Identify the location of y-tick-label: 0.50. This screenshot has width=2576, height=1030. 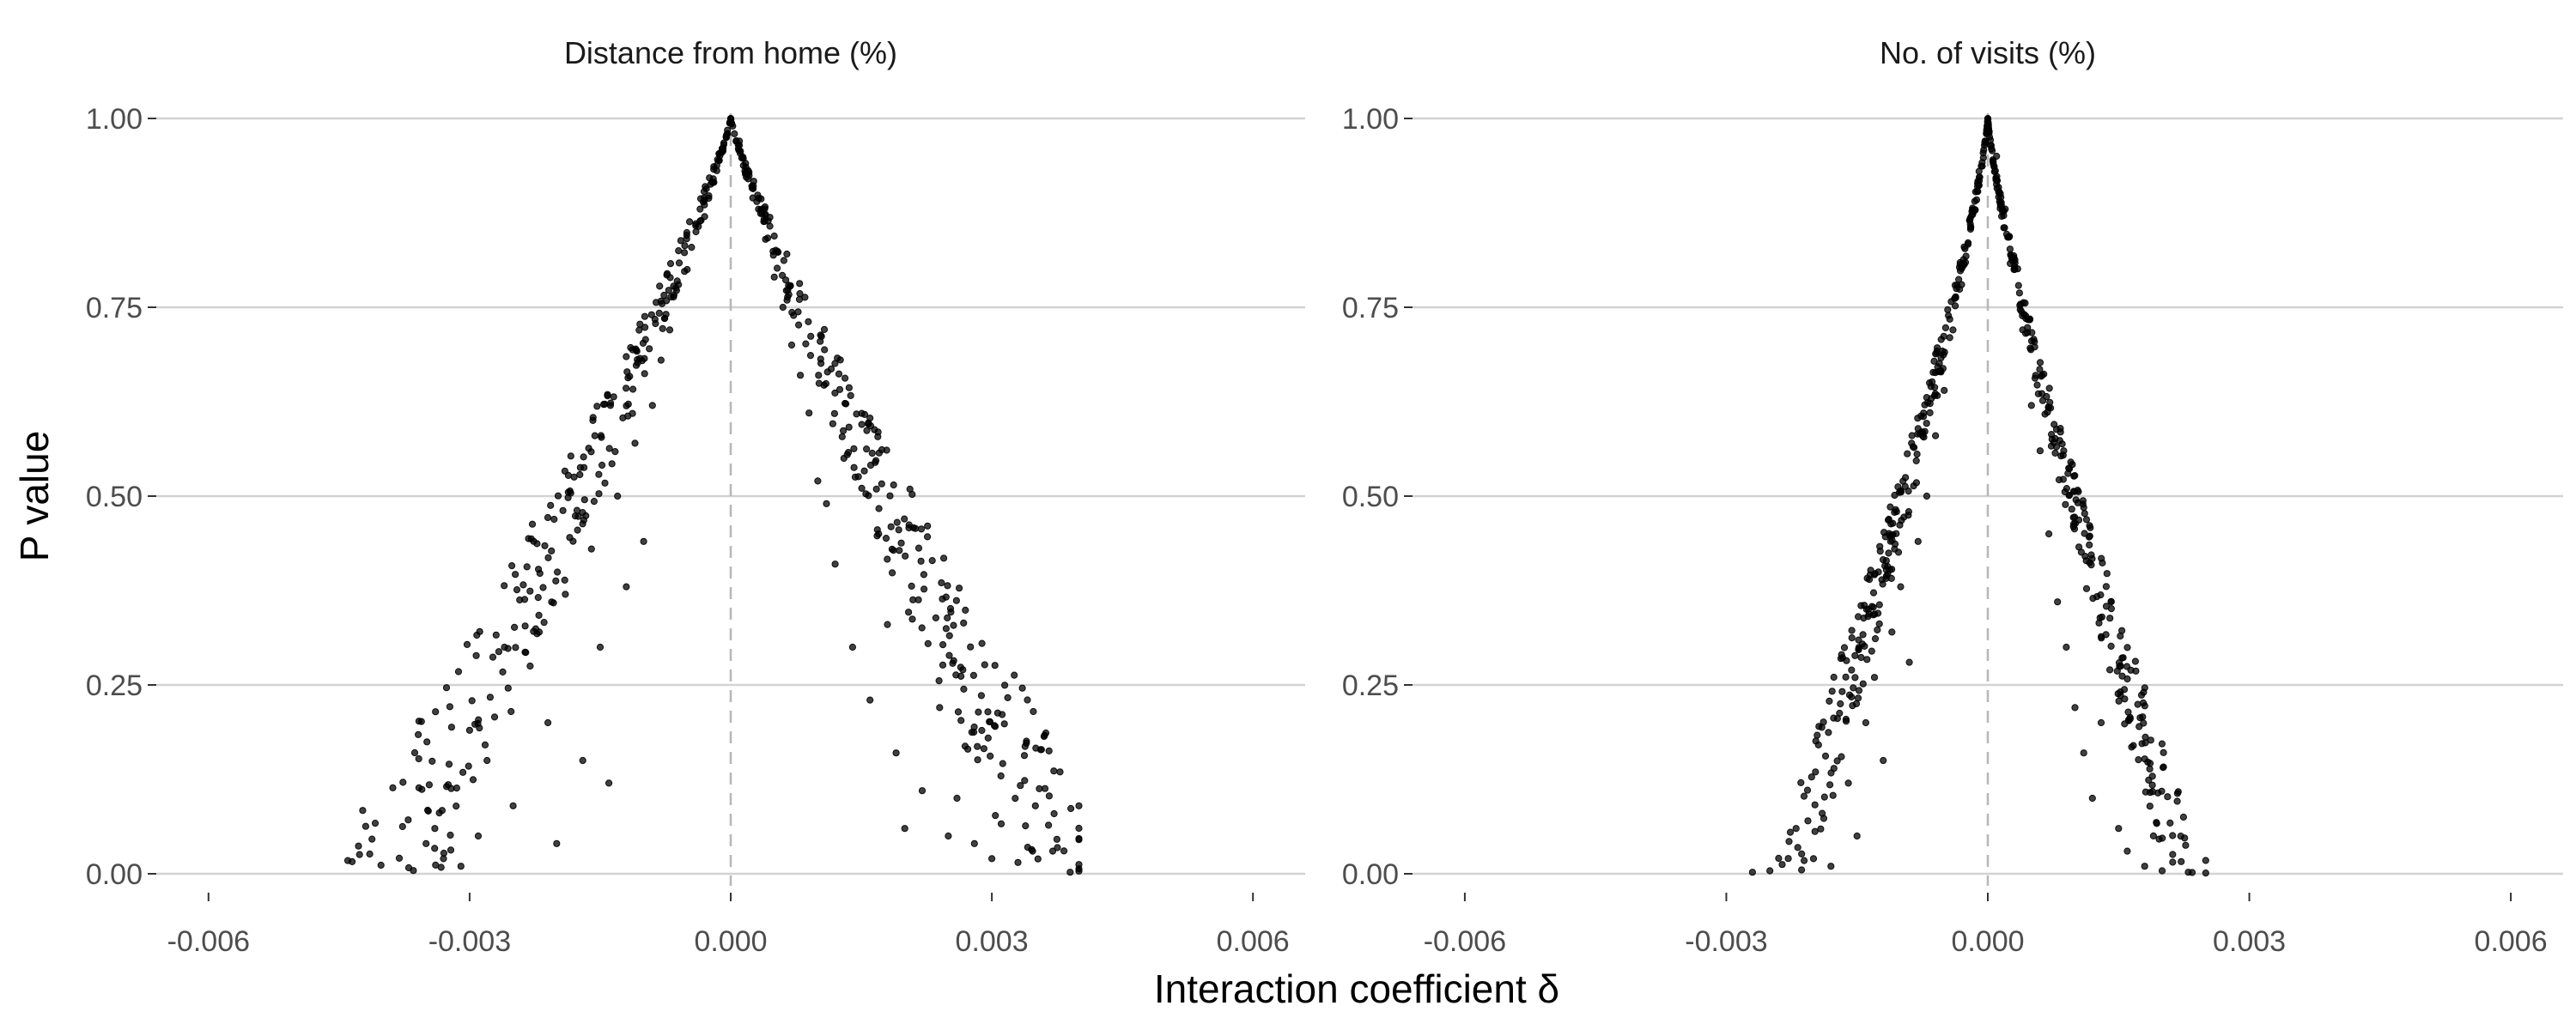
(114, 497).